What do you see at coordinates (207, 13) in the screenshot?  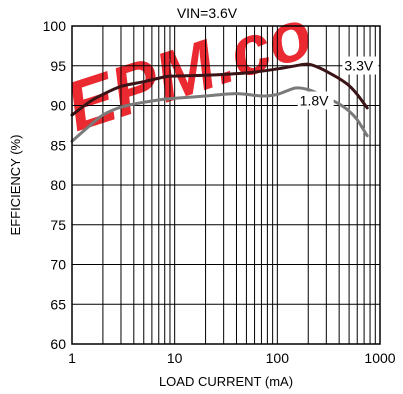 I see `chart-title: VIN=3.6V` at bounding box center [207, 13].